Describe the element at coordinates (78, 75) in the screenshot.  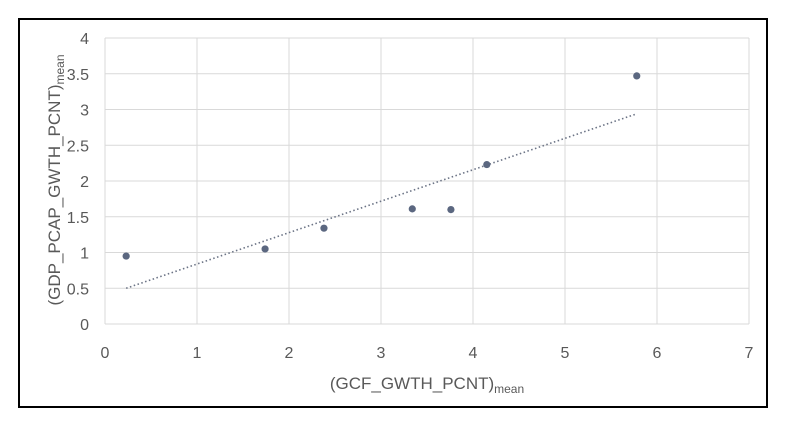
I see `y-tick-label: 3.5` at that location.